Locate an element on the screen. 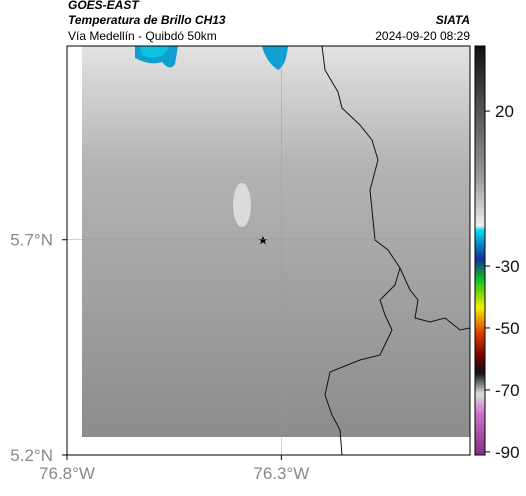 This screenshot has width=526, height=496. colorbar-tick-label: -70 is located at coordinates (507, 390).